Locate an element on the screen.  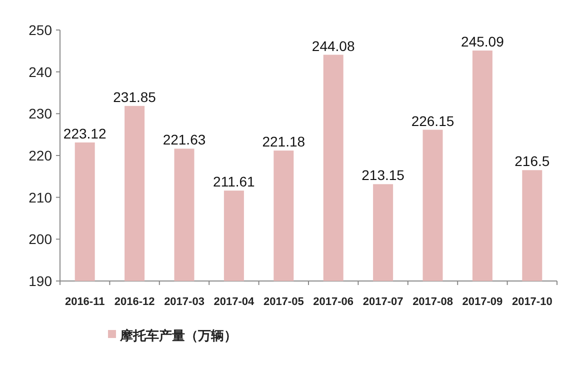
data-label: 226.15 is located at coordinates (432, 120).